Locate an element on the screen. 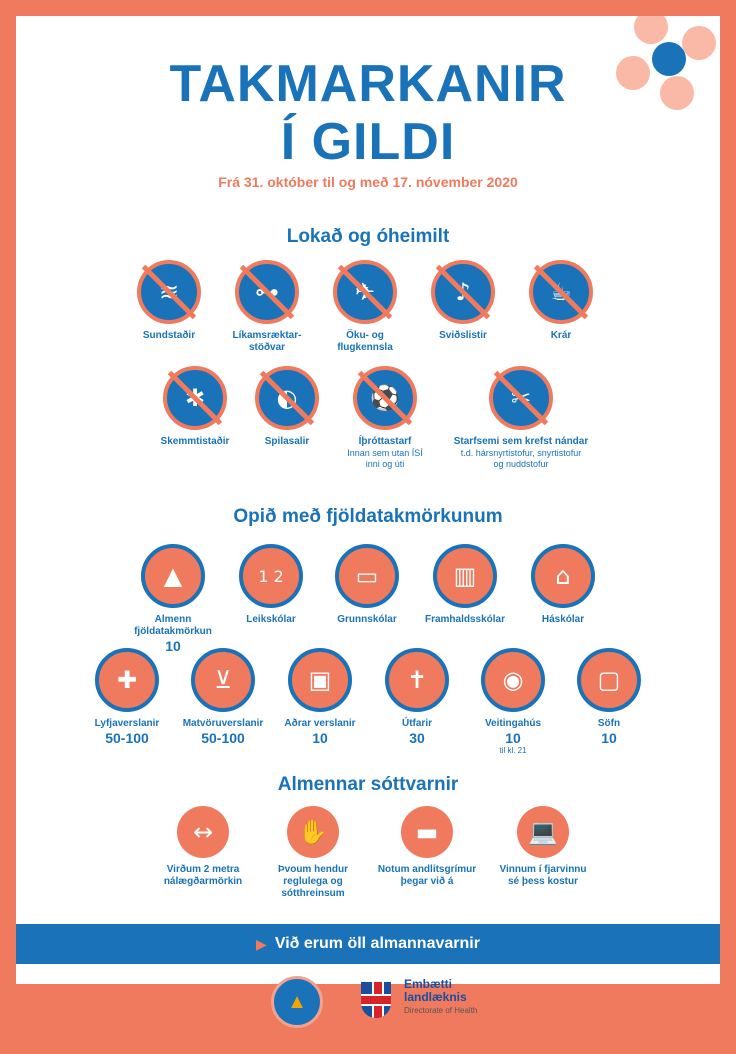 The image size is (736, 1054). other-shops-icon: ▣ is located at coordinates (320, 680).